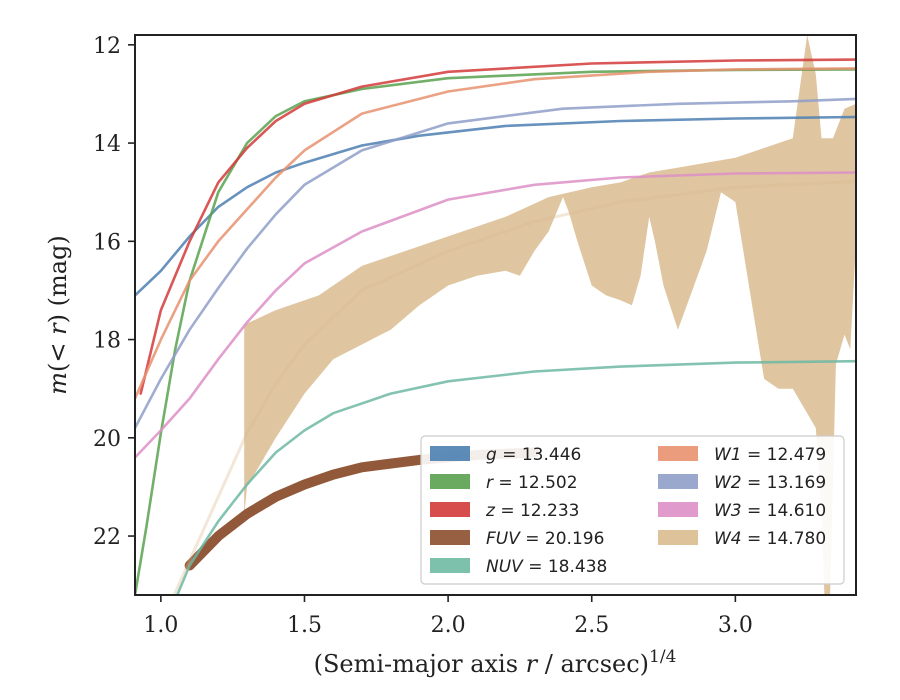 This screenshot has width=900, height=700. I want to click on legend-label-nuv: NUV = 18.438, so click(546, 567).